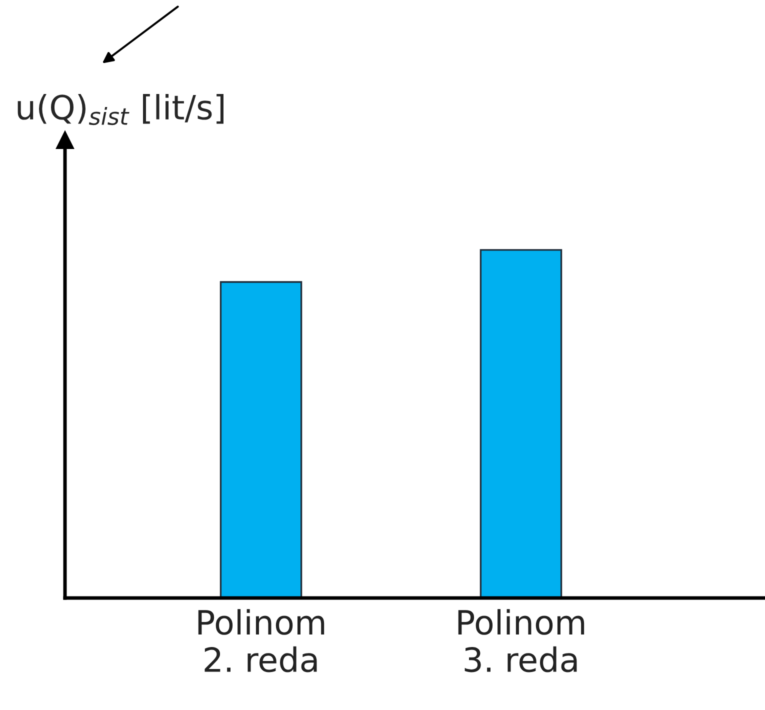  I want to click on x-tick-label: Polinom 2. reda, so click(261, 640).